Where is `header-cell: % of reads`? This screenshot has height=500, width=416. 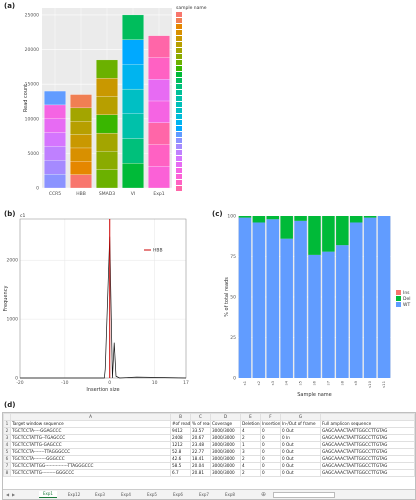 header-cell: % of reads is located at coordinates (200, 424).